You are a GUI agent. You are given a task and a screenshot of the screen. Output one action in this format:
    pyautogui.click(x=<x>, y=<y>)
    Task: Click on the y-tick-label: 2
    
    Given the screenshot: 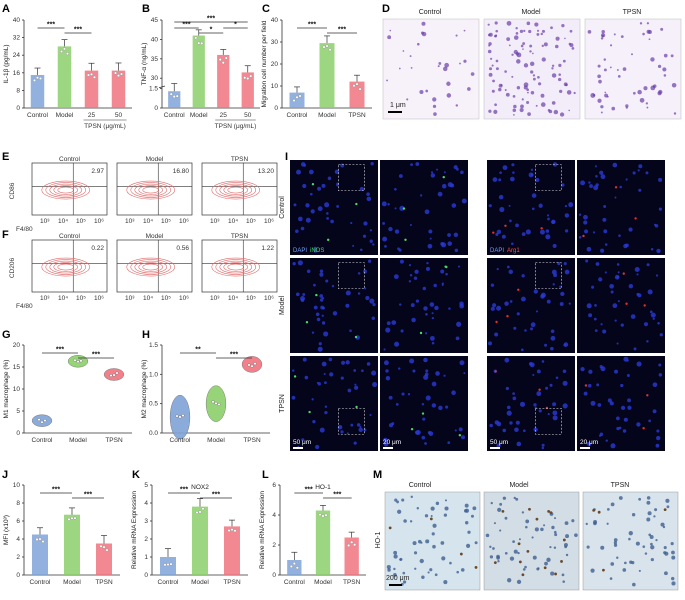 What is the action you would take?
    pyautogui.click(x=18, y=557)
    